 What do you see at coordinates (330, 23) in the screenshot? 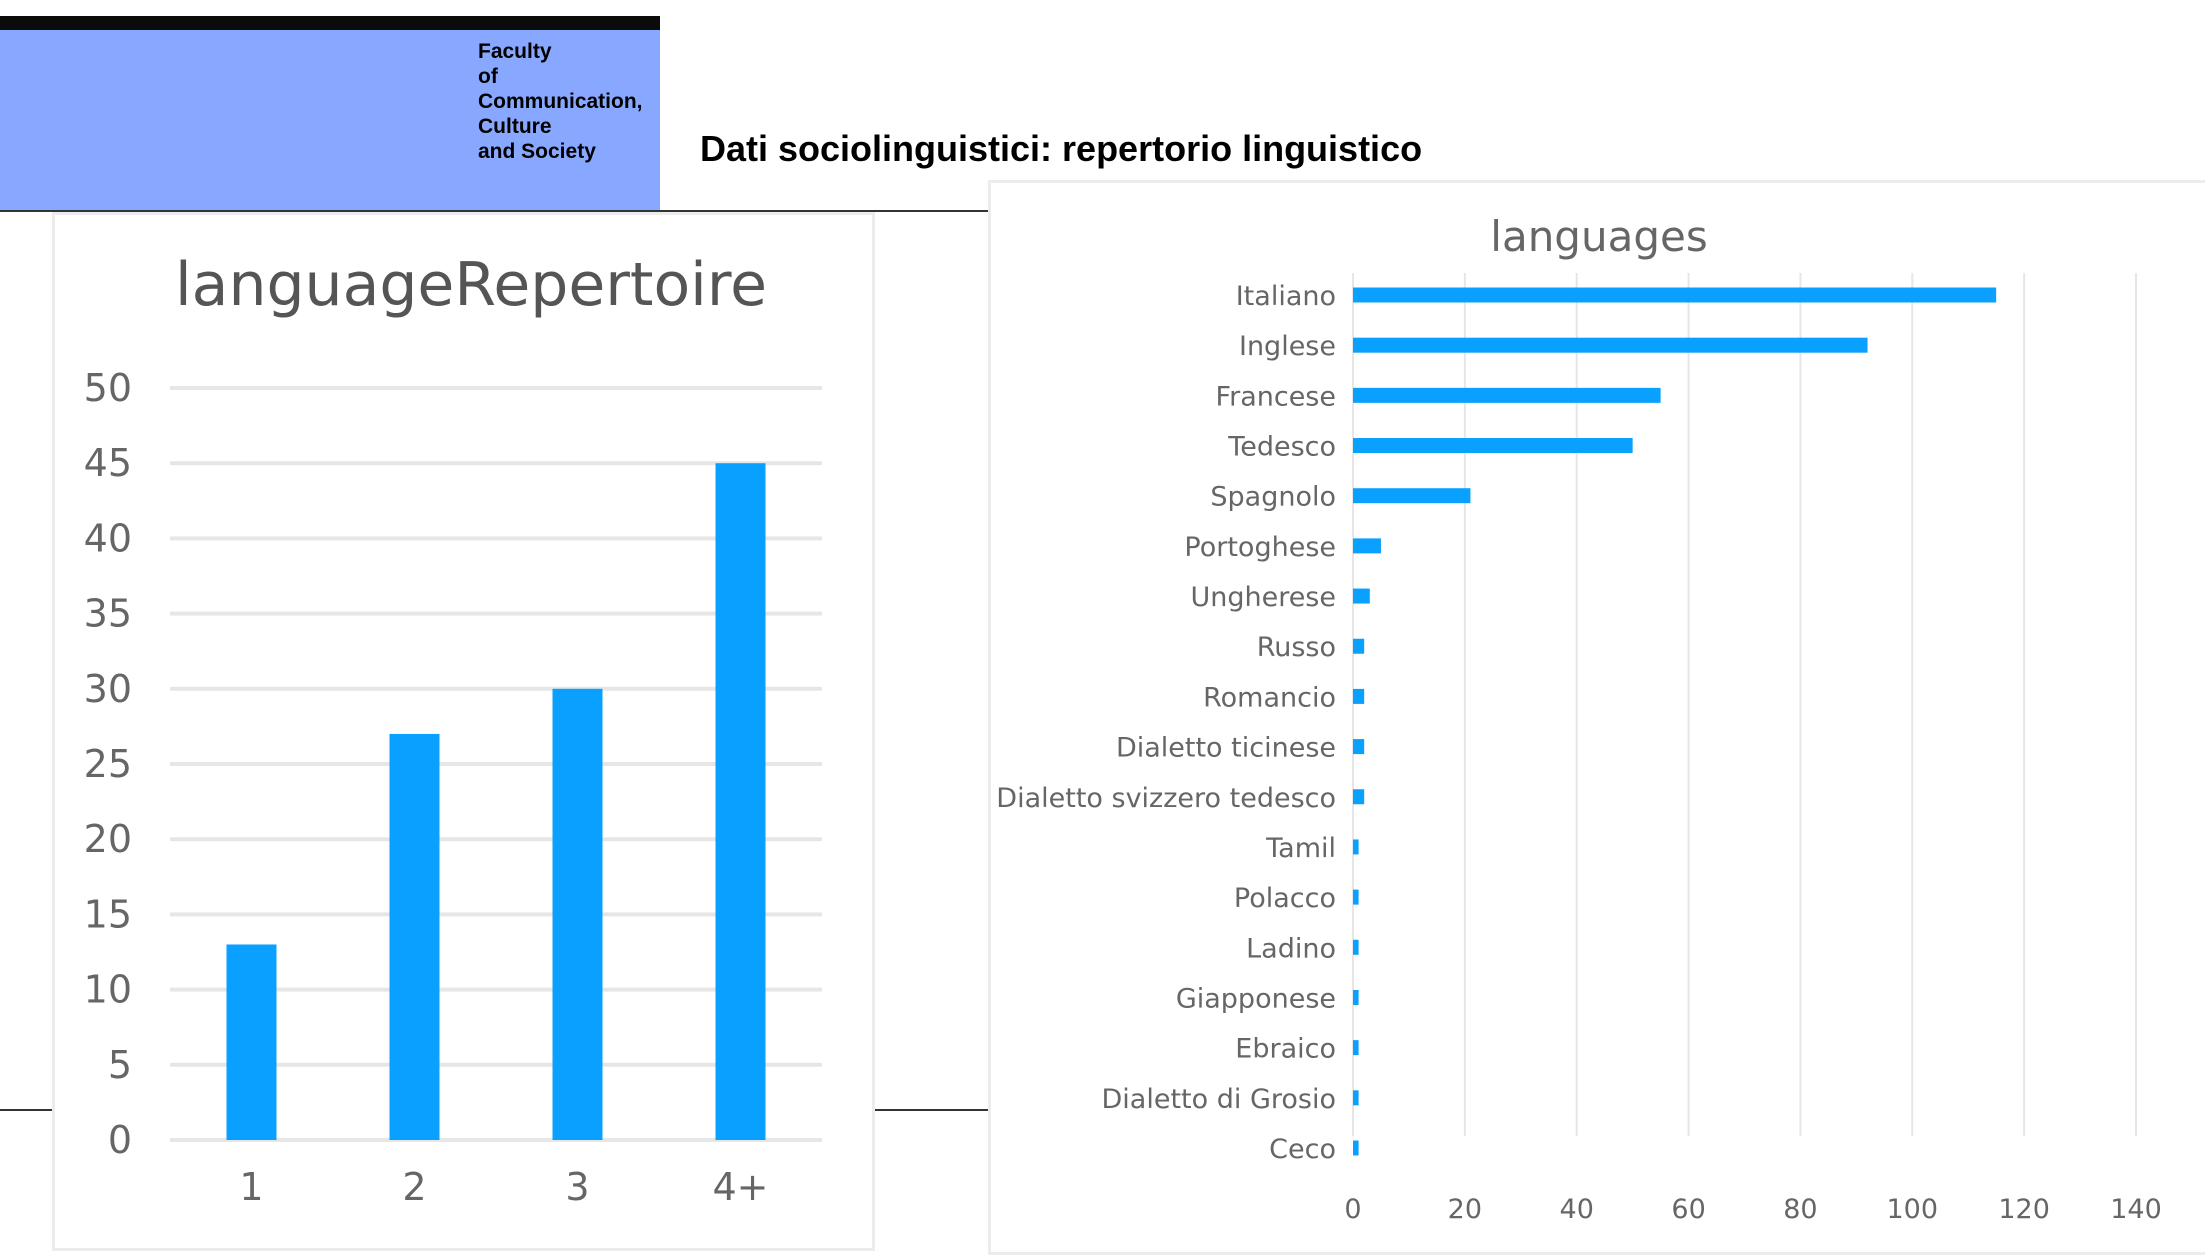
I see `header-top-bar` at bounding box center [330, 23].